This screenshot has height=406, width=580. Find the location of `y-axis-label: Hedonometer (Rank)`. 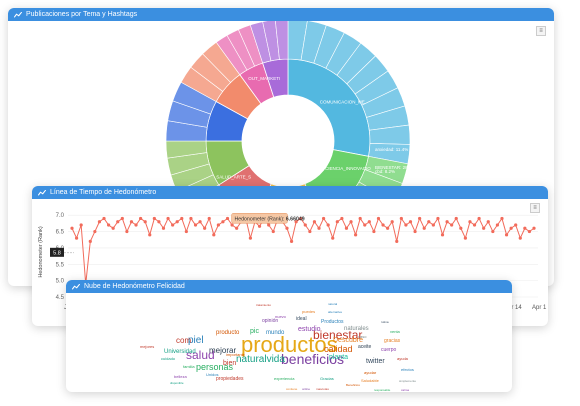

y-axis-label: Hedonometer (Rank) is located at coordinates (41, 252).